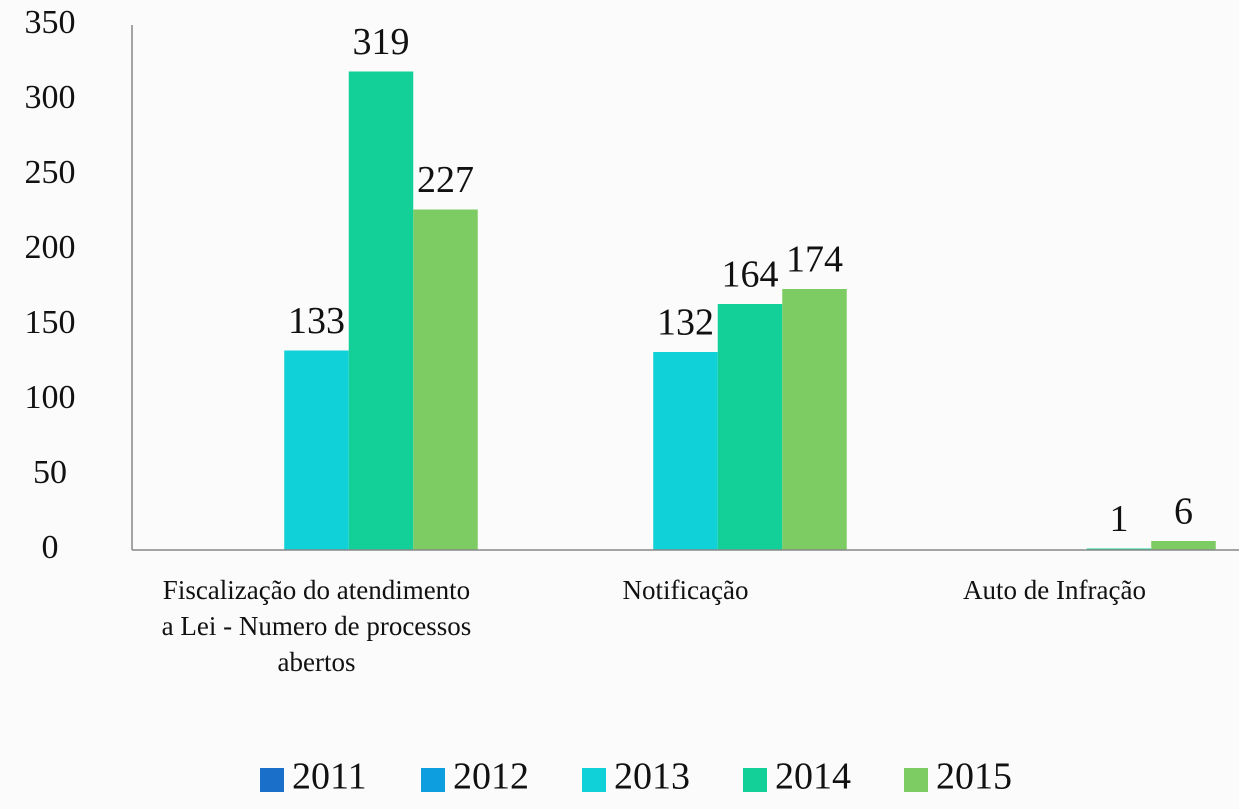 Image resolution: width=1239 pixels, height=809 pixels. I want to click on value-label: 174, so click(814, 260).